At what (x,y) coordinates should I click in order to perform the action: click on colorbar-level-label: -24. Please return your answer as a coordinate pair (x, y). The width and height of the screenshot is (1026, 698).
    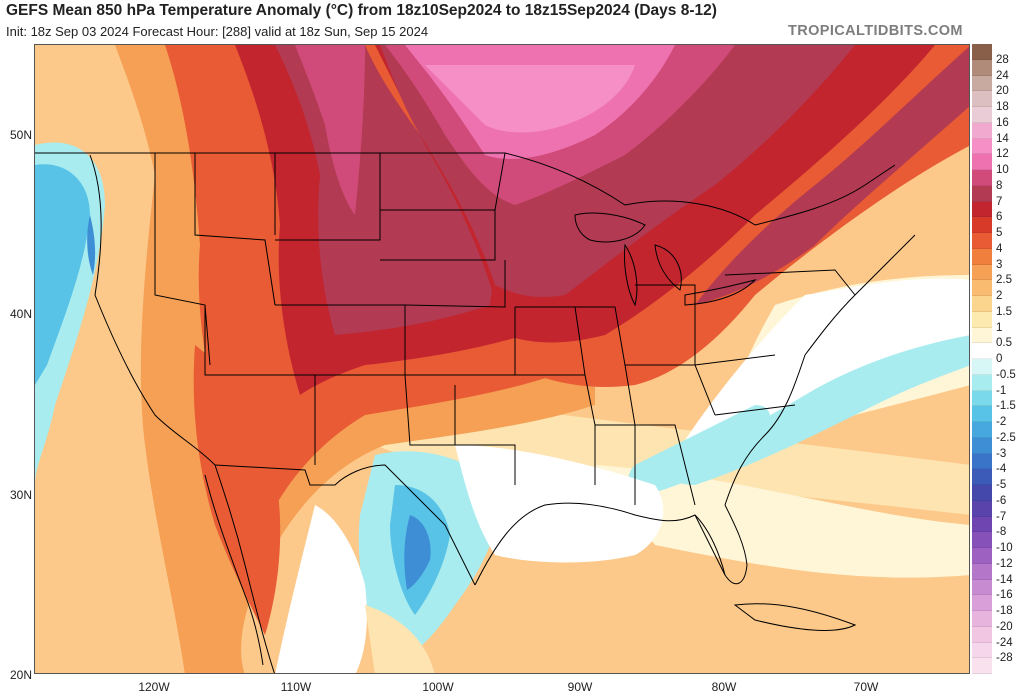
    Looking at the image, I should click on (1004, 642).